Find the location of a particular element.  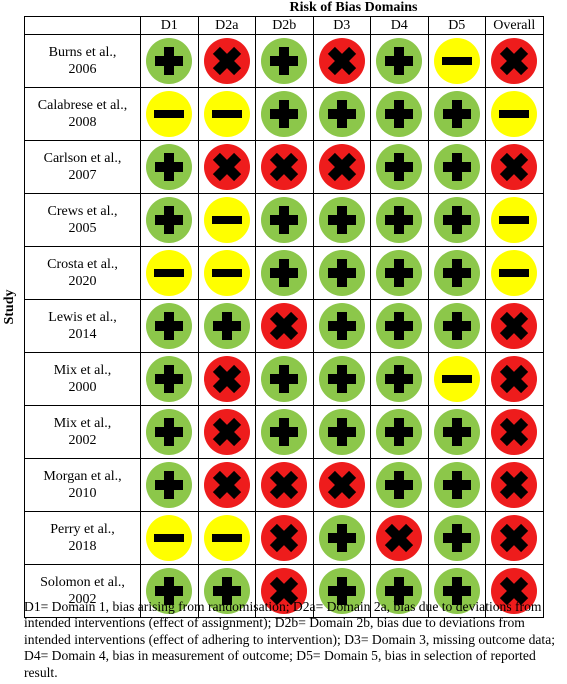

study-name-line: Lewis et al., is located at coordinates (82, 317).